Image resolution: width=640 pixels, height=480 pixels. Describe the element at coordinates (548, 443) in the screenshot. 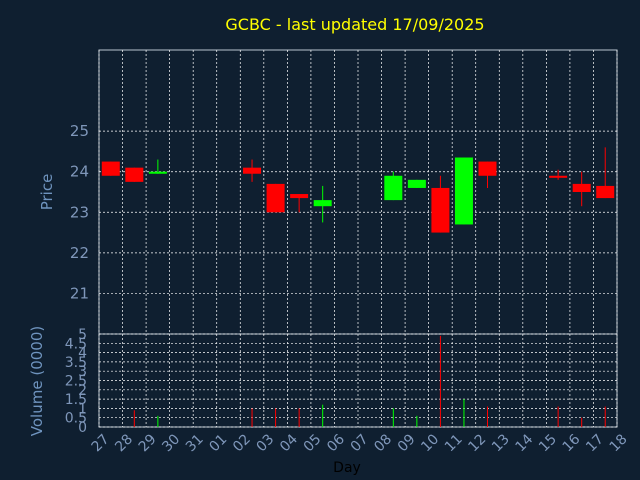

I see `x-tick-label: 15` at that location.